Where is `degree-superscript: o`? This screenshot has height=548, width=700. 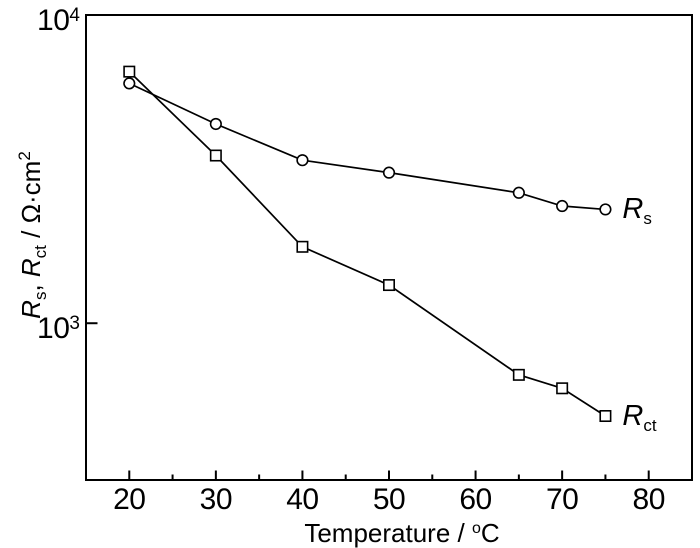
degree-superscript: o is located at coordinates (476, 528).